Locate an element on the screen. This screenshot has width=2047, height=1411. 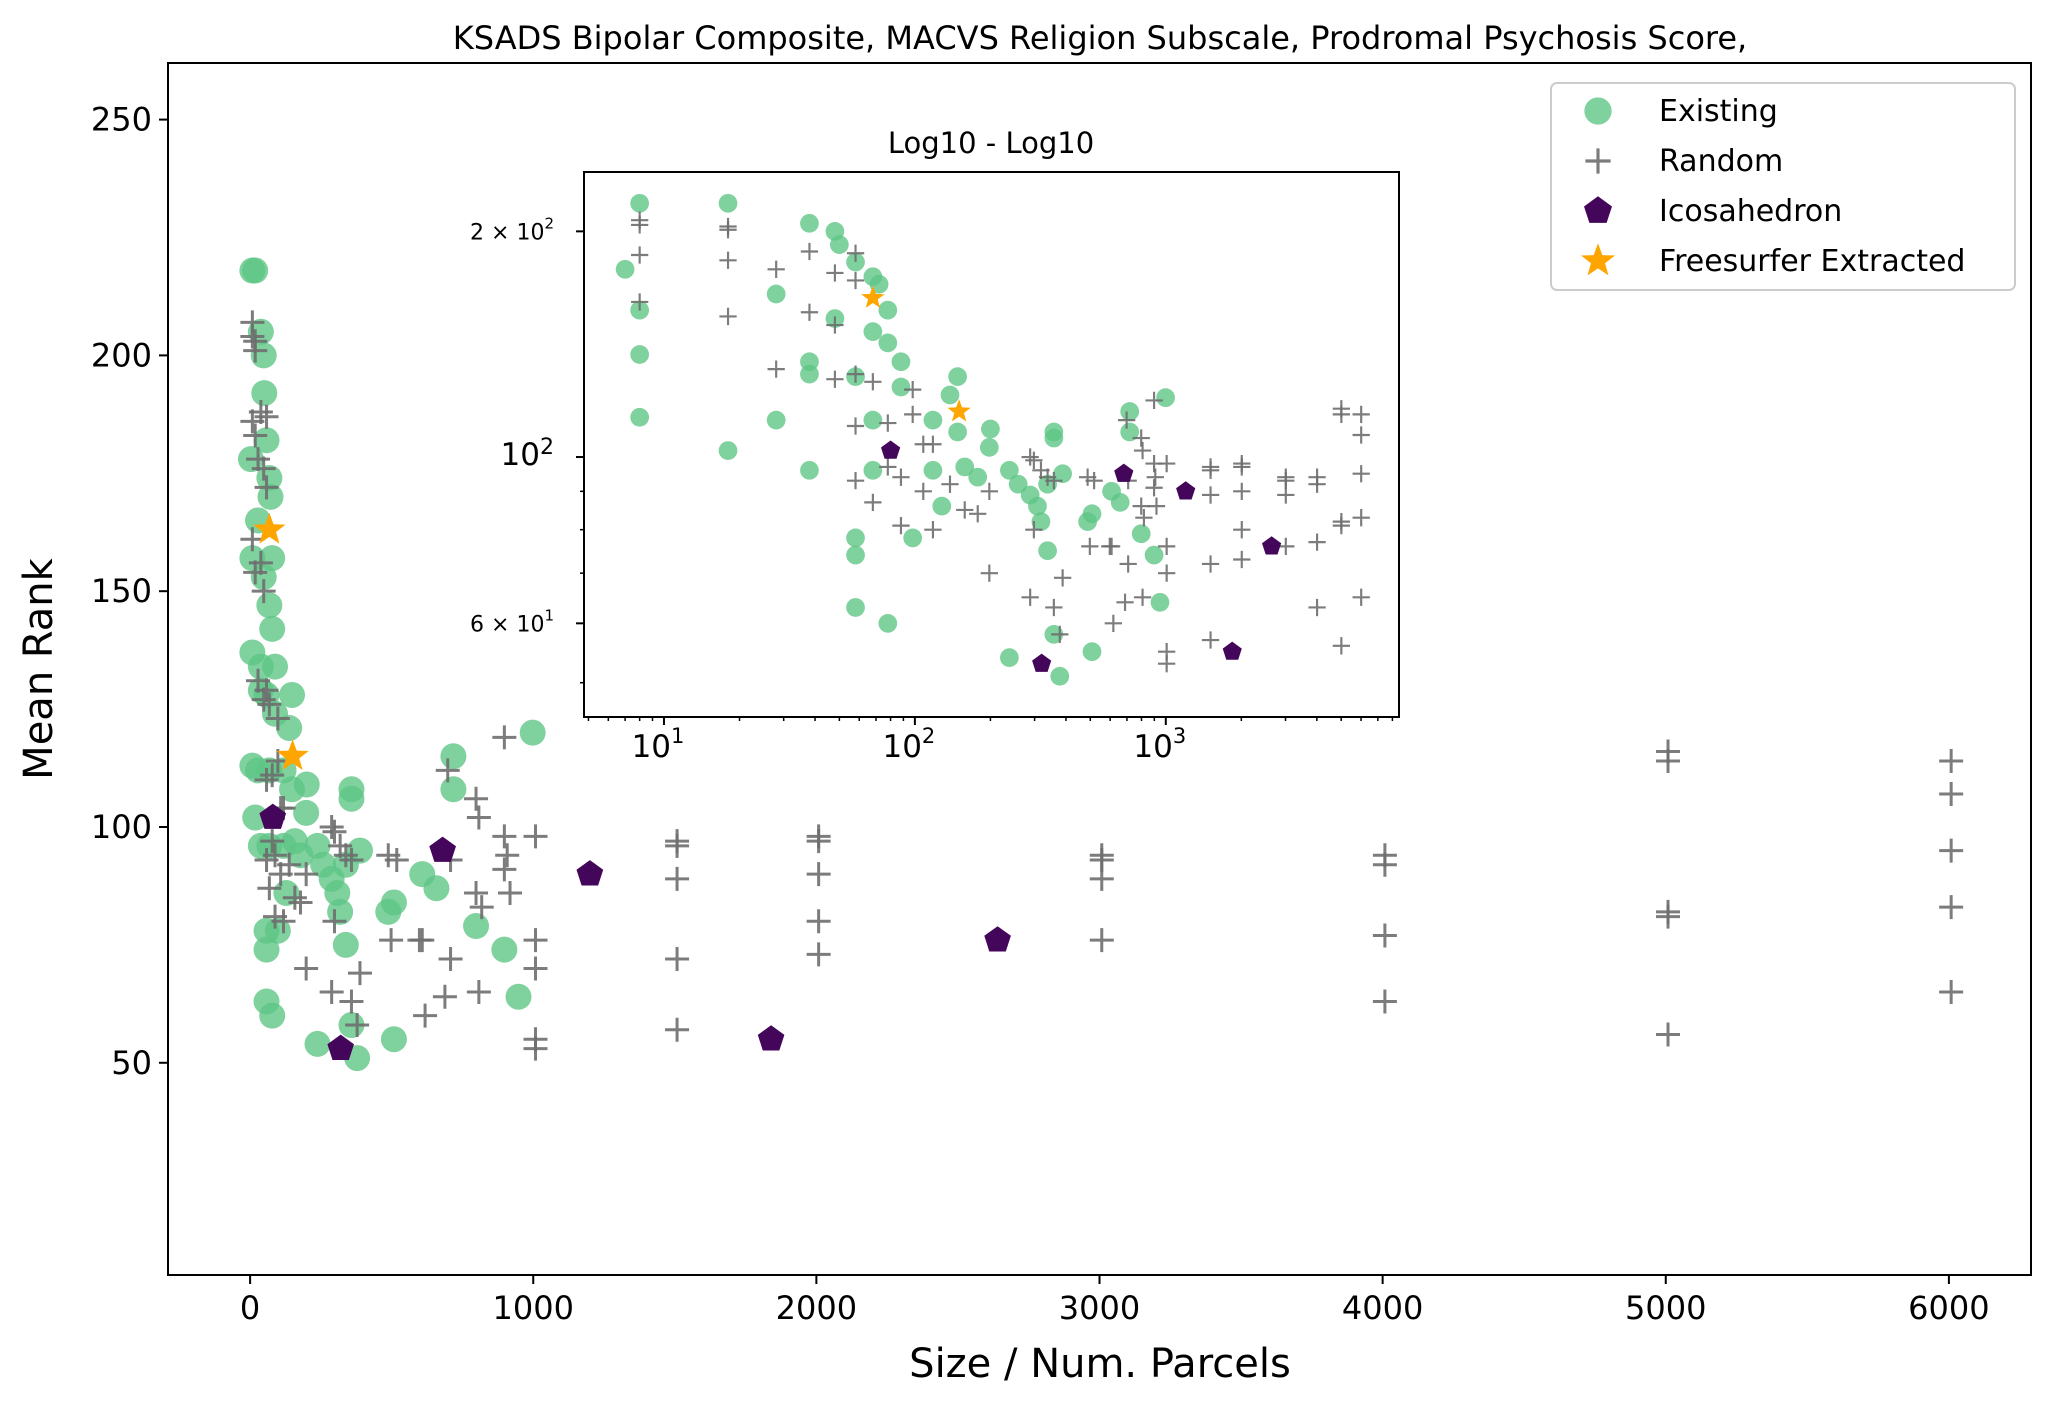
x-tick-label: 0 is located at coordinates (250, 1308).